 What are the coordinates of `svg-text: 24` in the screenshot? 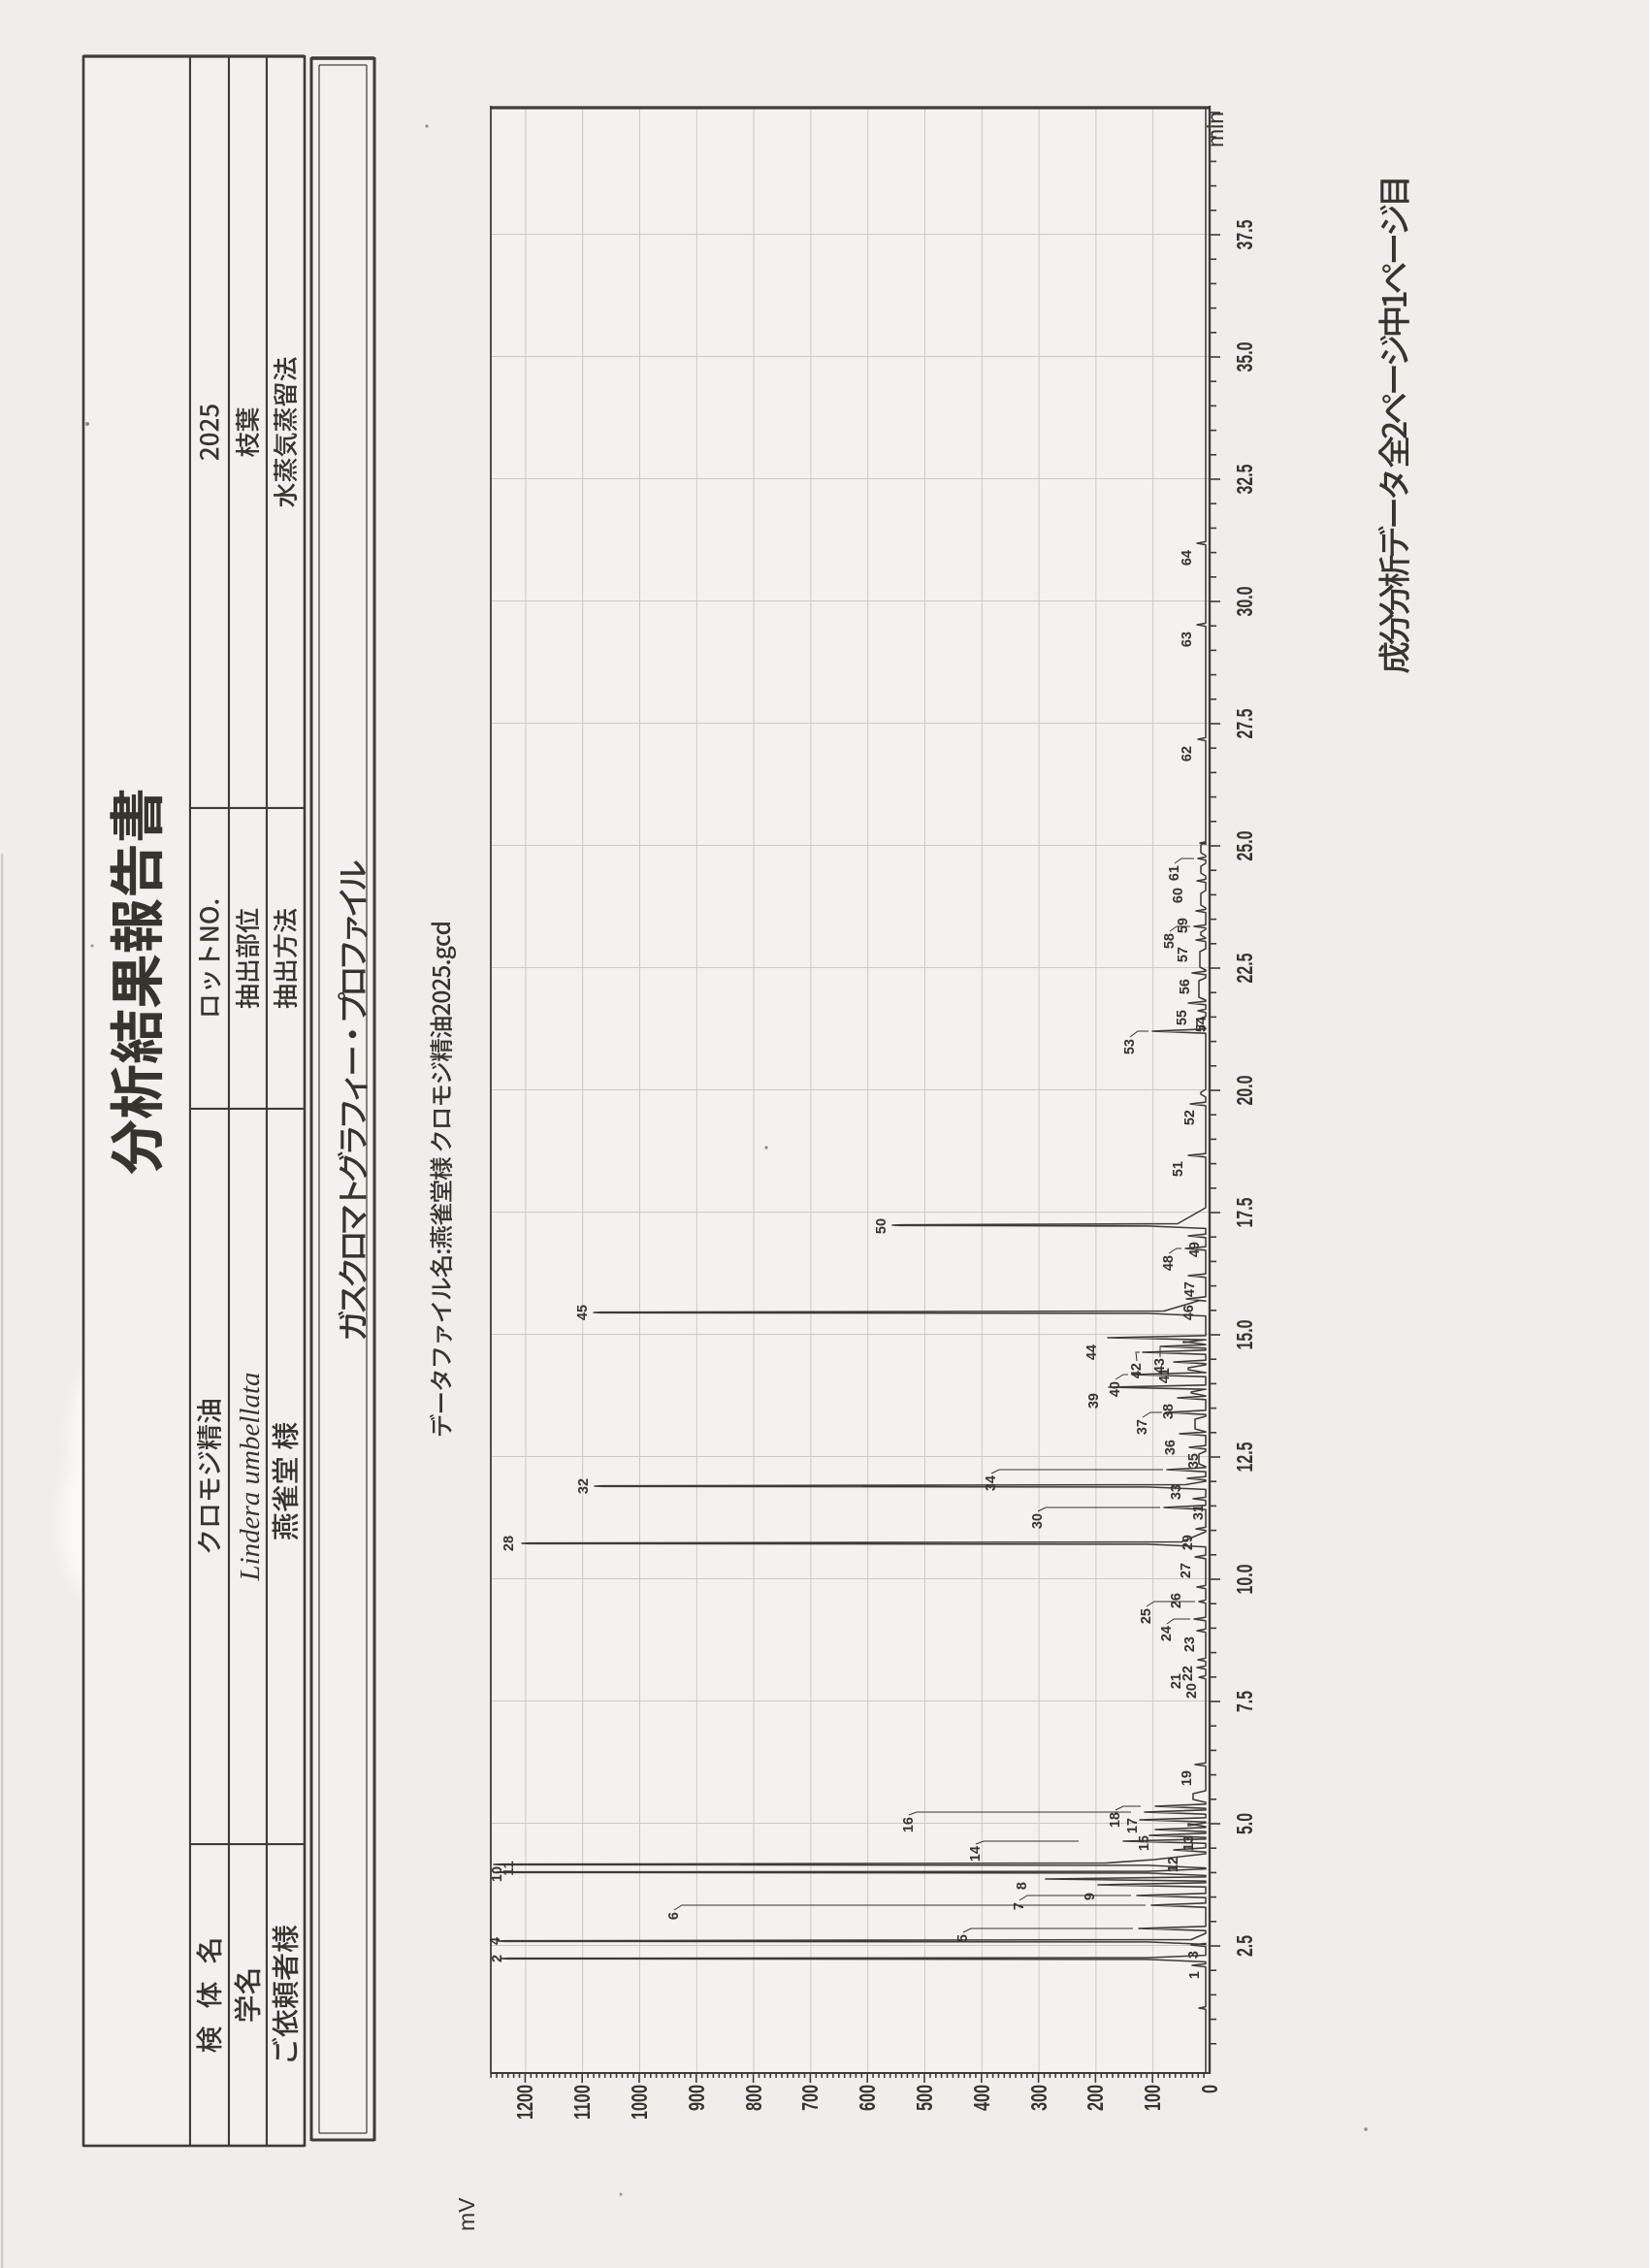 It's located at (1167, 1633).